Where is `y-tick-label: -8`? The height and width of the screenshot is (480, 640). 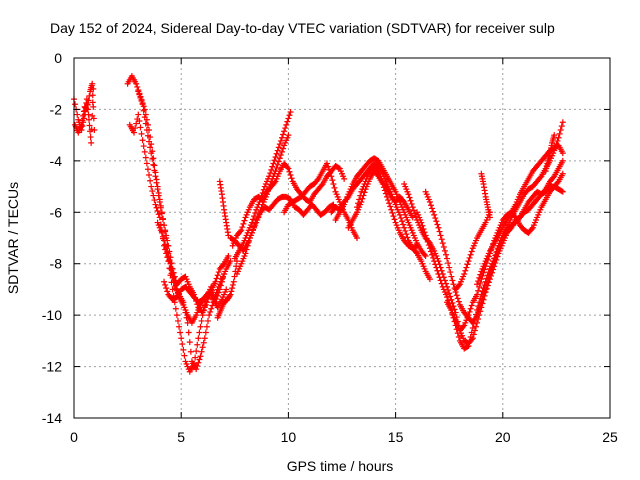 y-tick-label: -8 is located at coordinates (56, 264).